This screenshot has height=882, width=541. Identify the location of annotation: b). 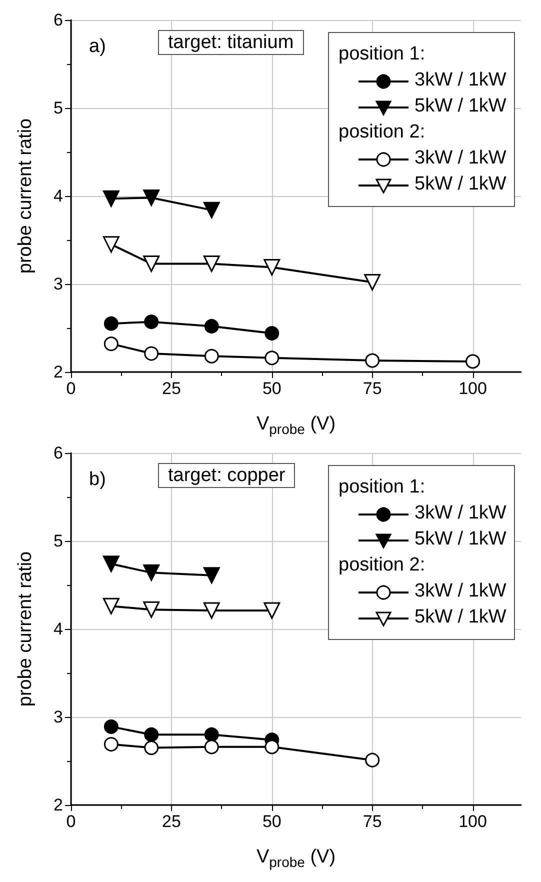
(97, 479).